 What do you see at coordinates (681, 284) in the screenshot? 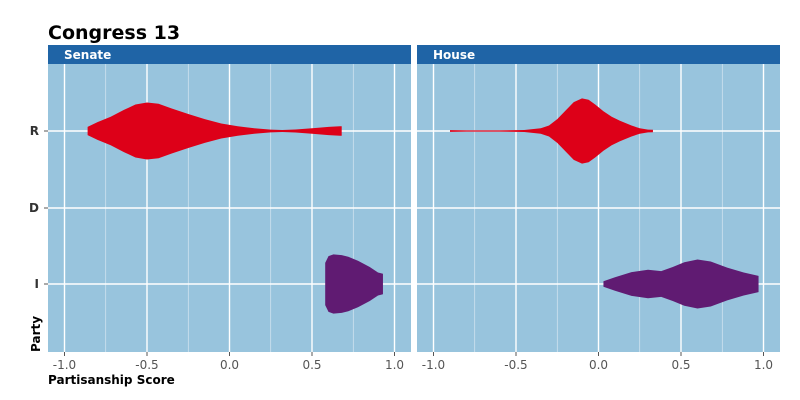
I see `violin-house-i` at bounding box center [681, 284].